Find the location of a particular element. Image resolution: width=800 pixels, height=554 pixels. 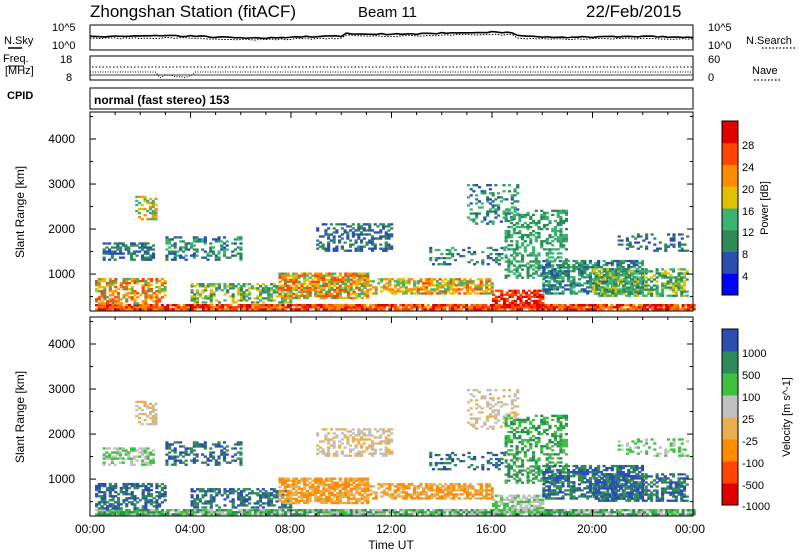

date-label: 22/Feb/2015 is located at coordinates (633, 11).